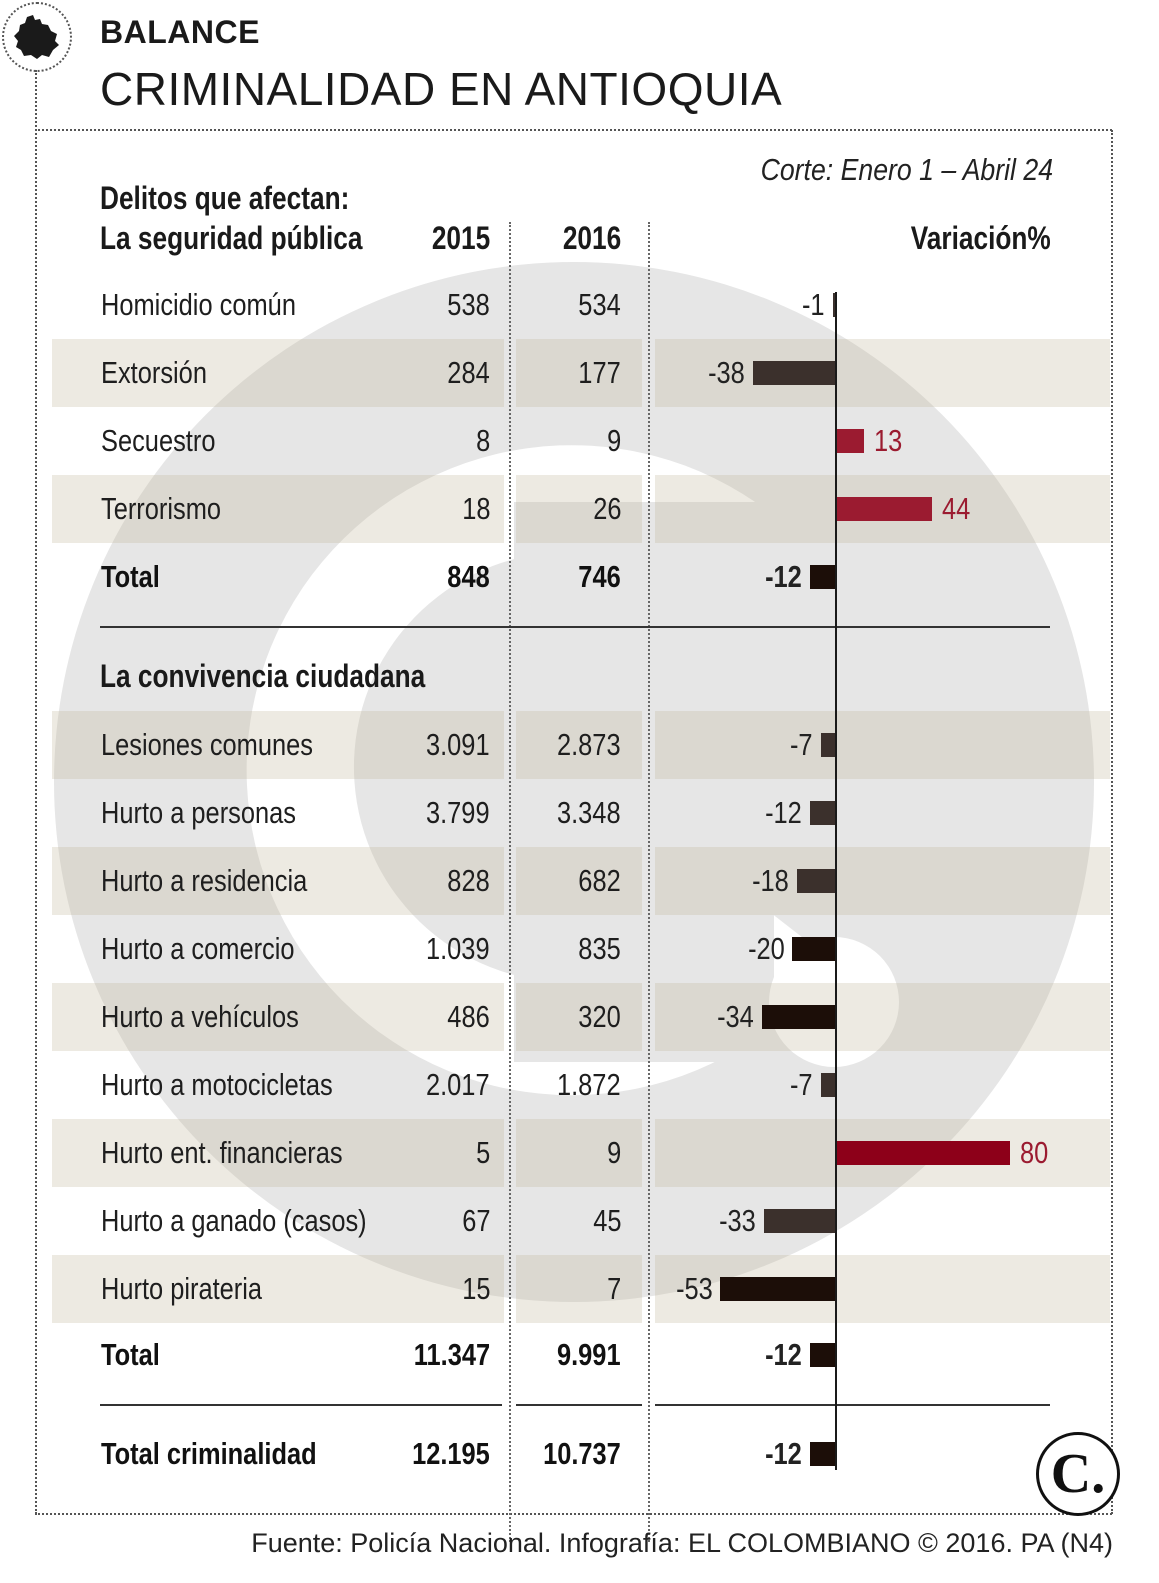 Image resolution: width=1159 pixels, height=1583 pixels. Describe the element at coordinates (579, 1405) in the screenshot. I see `grand-total-divider-2016` at that location.